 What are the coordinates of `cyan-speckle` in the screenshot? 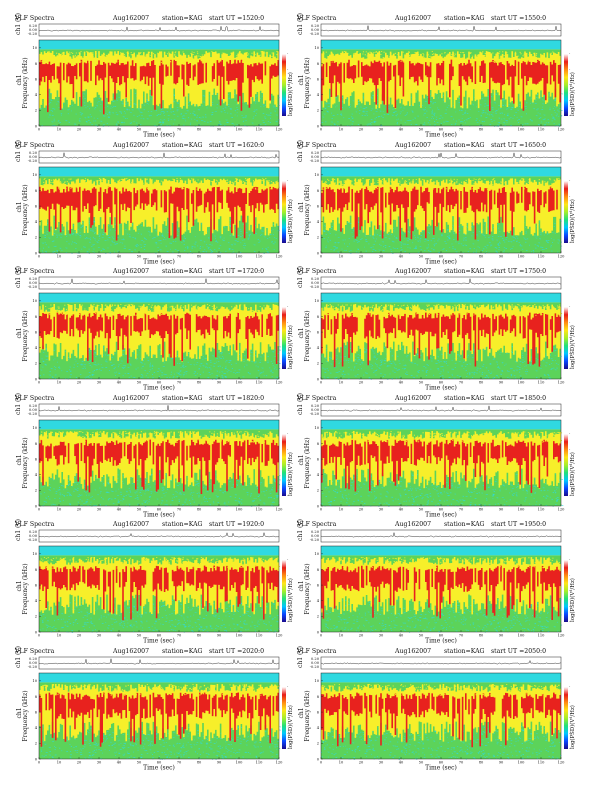 It's located at (159, 237).